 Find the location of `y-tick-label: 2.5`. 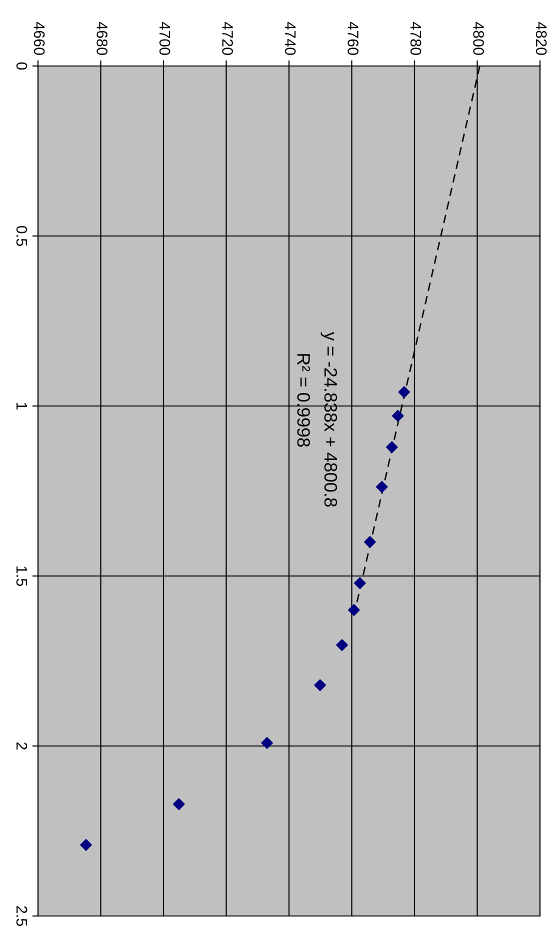

y-tick-label: 2.5 is located at coordinates (22, 916).